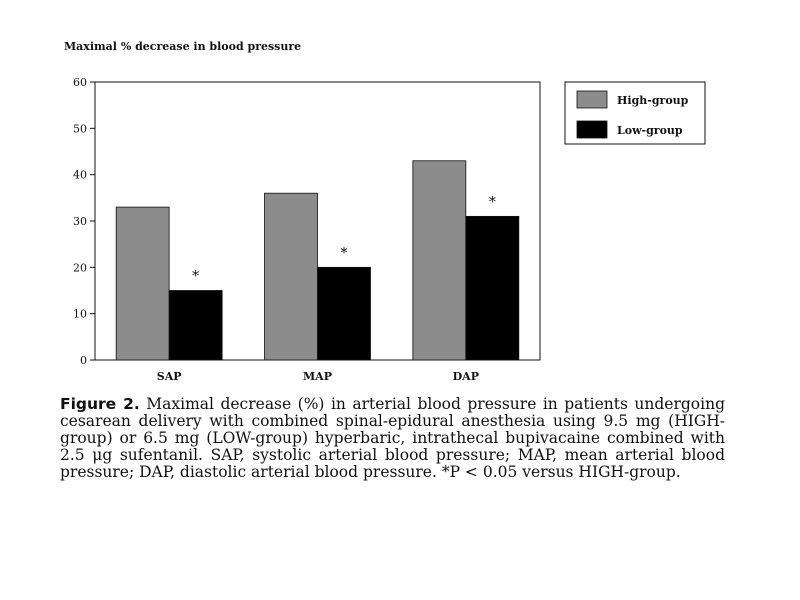 The width and height of the screenshot is (800, 600). What do you see at coordinates (635, 113) in the screenshot?
I see `chart-legend: High-group Low-group` at bounding box center [635, 113].